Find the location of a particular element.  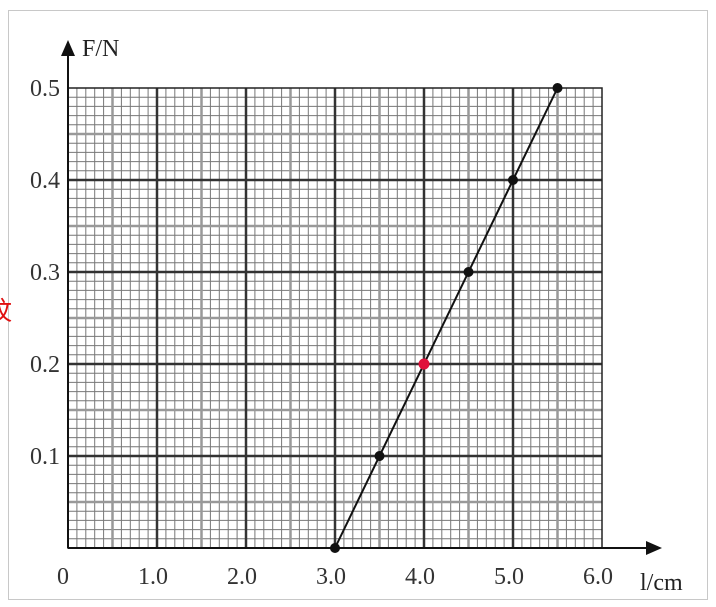

x-tick-label: 4.0 is located at coordinates (420, 577).